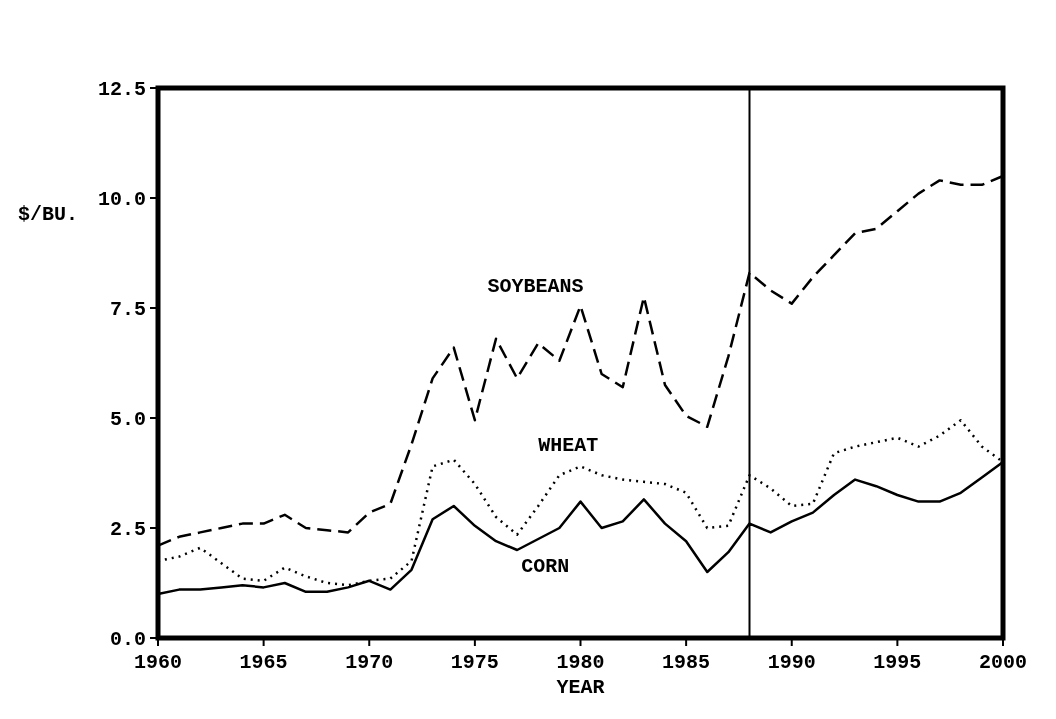  Describe the element at coordinates (369, 662) in the screenshot. I see `x-tick-label: 1970` at that location.